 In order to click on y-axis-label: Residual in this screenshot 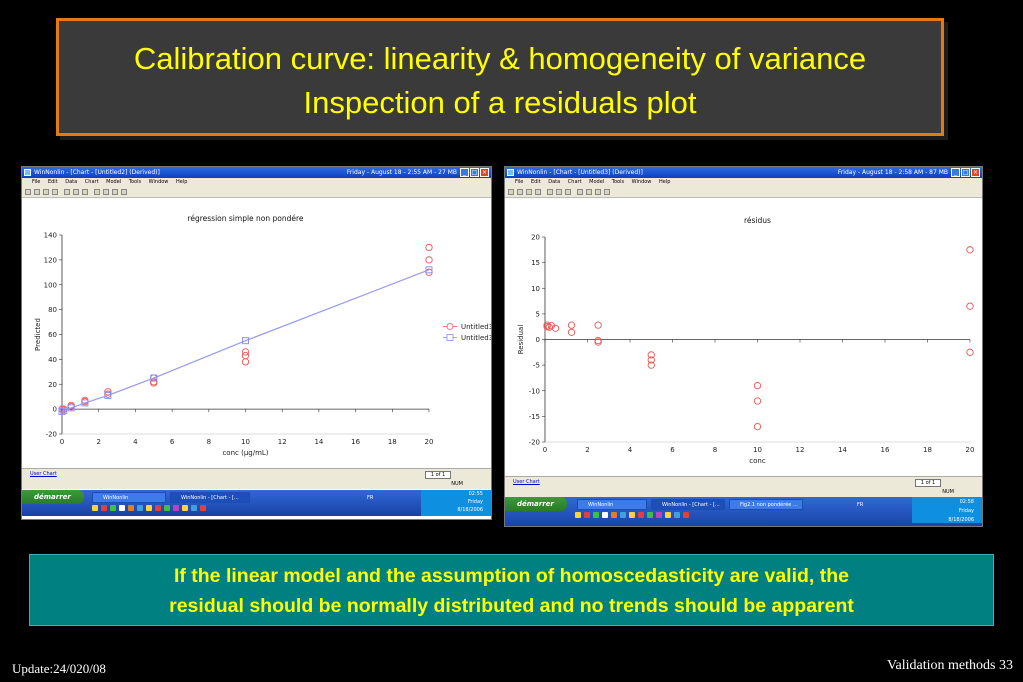, I will do `click(521, 340)`.